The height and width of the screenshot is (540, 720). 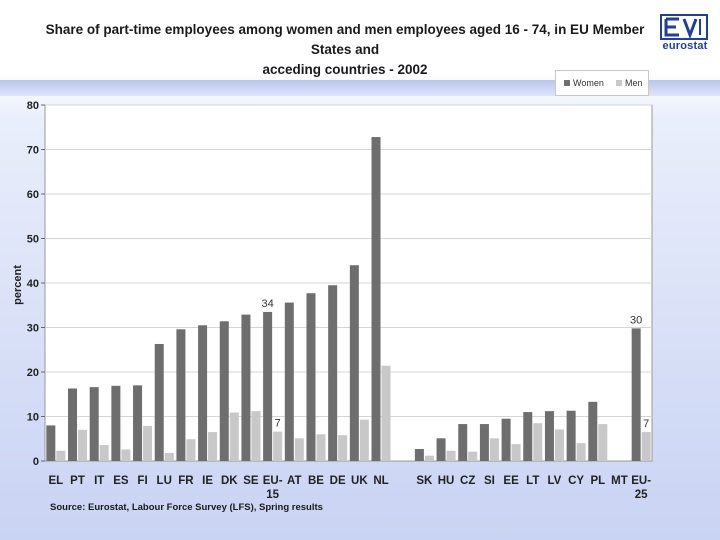 What do you see at coordinates (33, 240) in the screenshot?
I see `y-tick-label: 50` at bounding box center [33, 240].